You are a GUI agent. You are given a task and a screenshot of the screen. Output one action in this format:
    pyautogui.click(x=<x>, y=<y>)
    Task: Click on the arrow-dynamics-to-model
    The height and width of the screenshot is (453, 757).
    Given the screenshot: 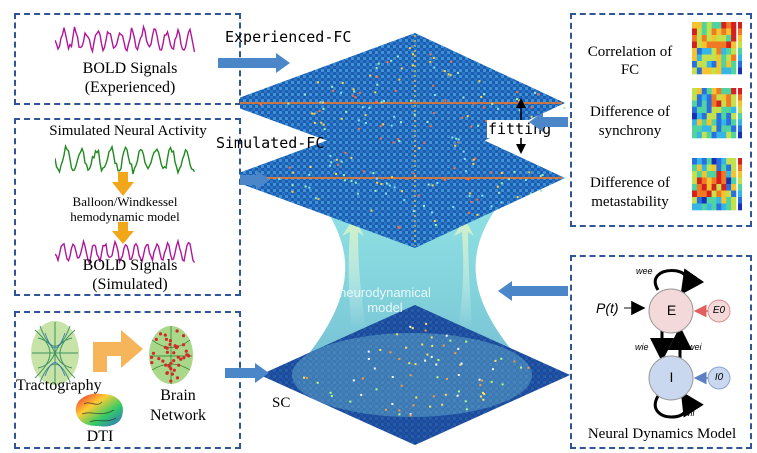 What is the action you would take?
    pyautogui.click(x=533, y=291)
    